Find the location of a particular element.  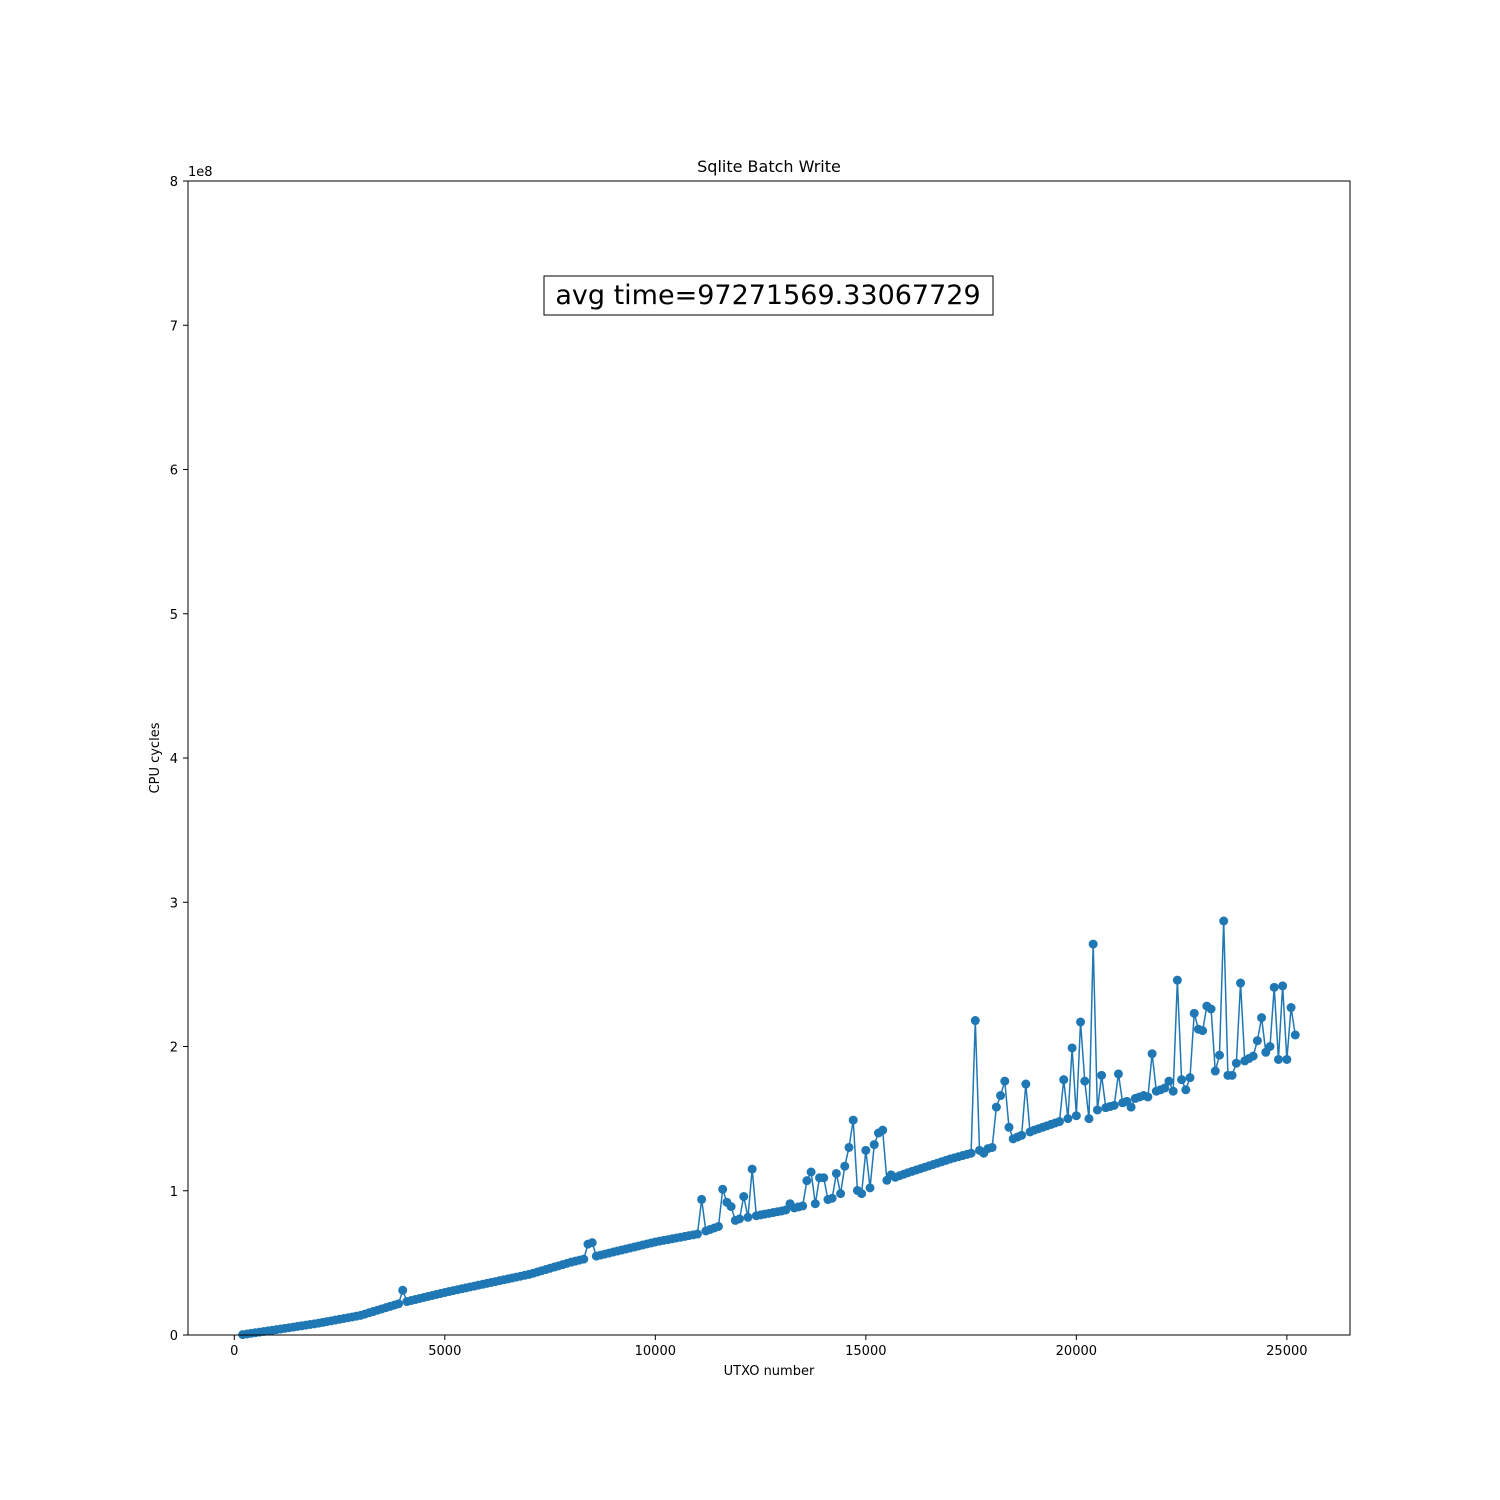

y-tick-label: 8 is located at coordinates (174, 182).